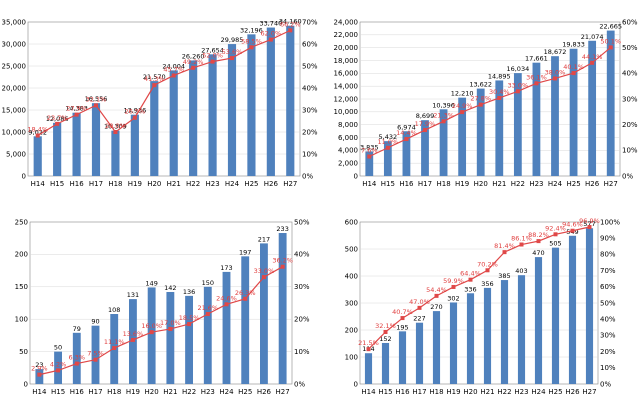 The width and height of the screenshot is (640, 400). I want to click on bar-value-label: 10,309, so click(115, 127).